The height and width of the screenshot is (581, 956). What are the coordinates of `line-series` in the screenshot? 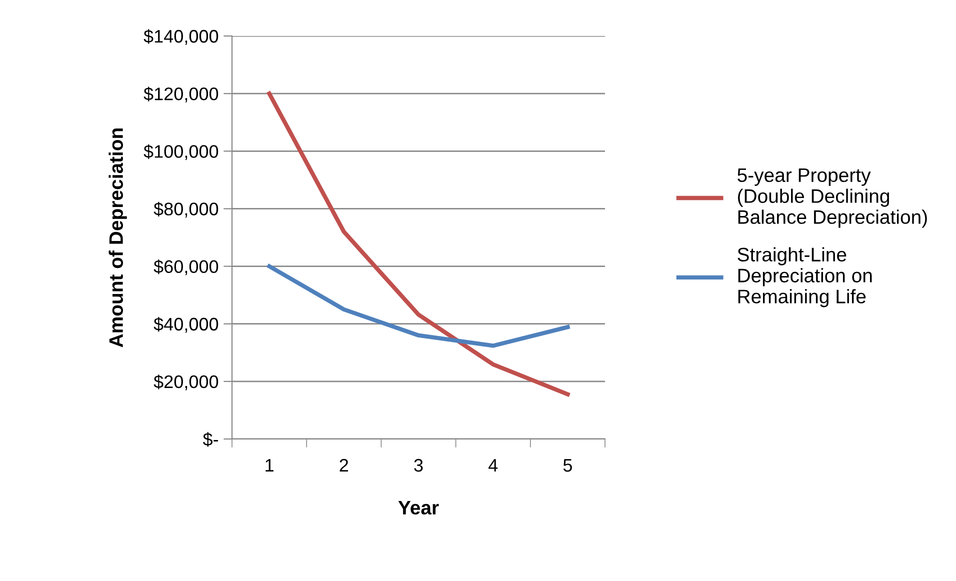 It's located at (418, 306).